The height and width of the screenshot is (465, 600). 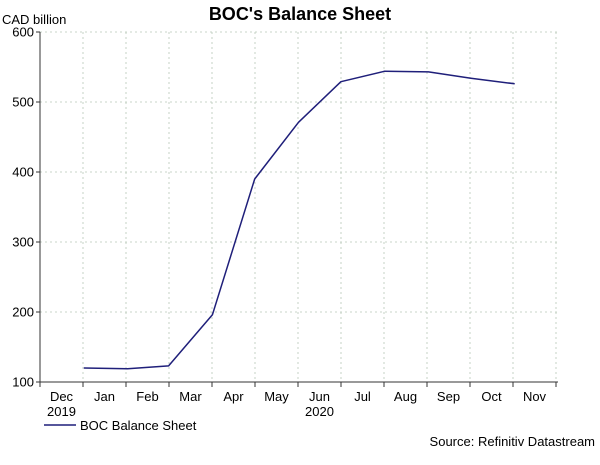 I want to click on x-tick-label: Mar, so click(x=190, y=396).